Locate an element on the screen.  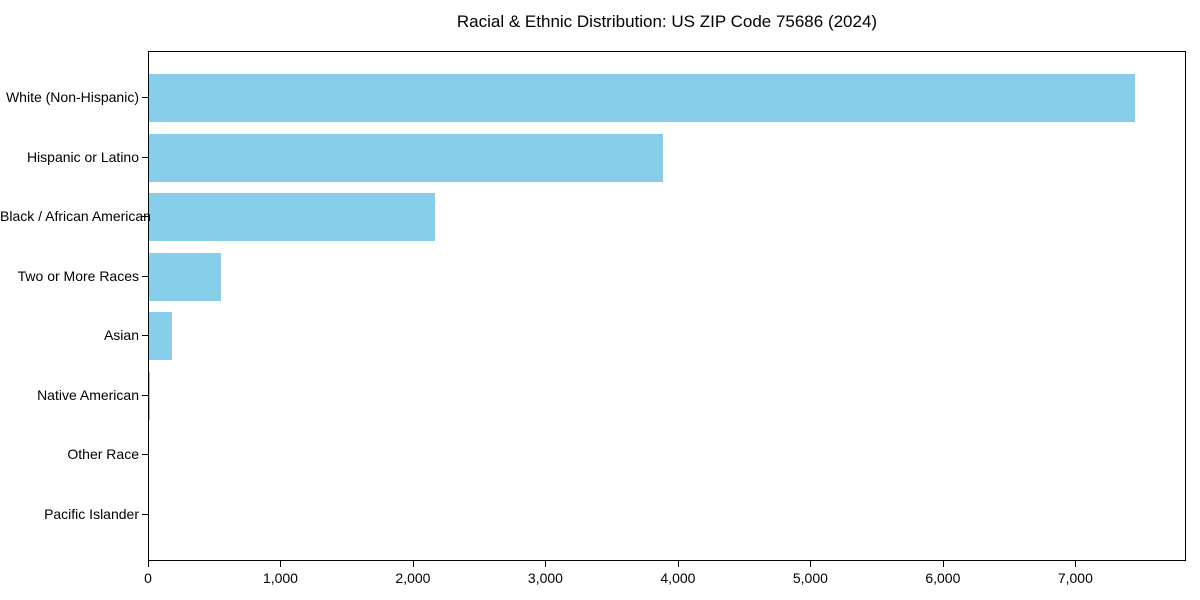
x-tick-label: 1,000 is located at coordinates (280, 578).